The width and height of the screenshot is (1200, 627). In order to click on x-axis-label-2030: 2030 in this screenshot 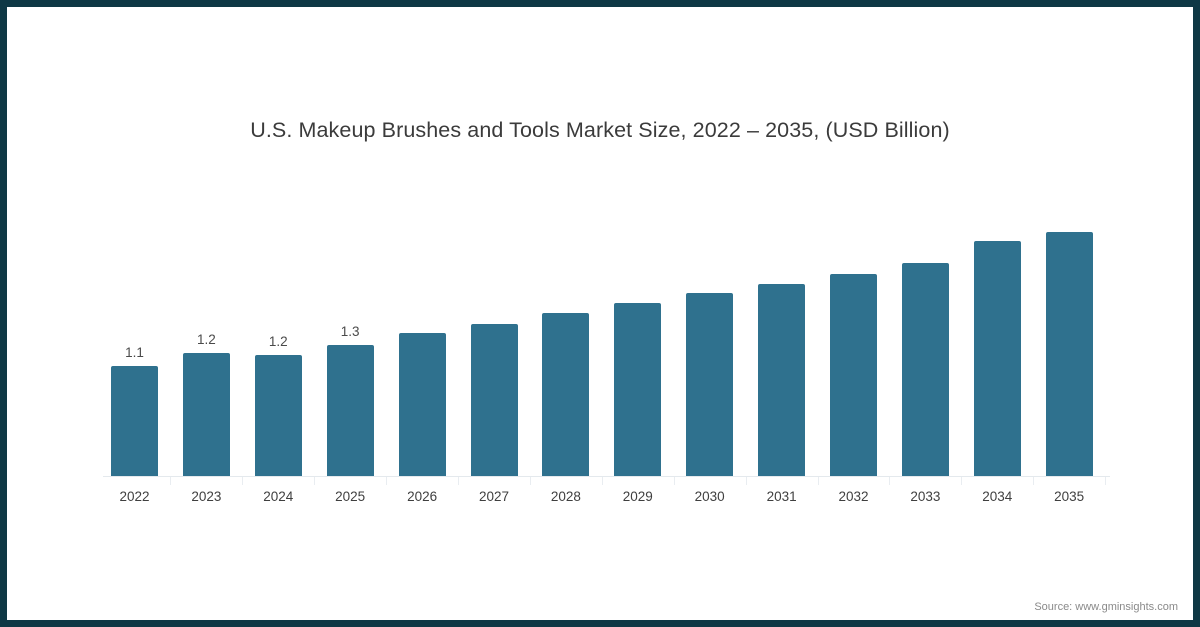, I will do `click(709, 496)`.